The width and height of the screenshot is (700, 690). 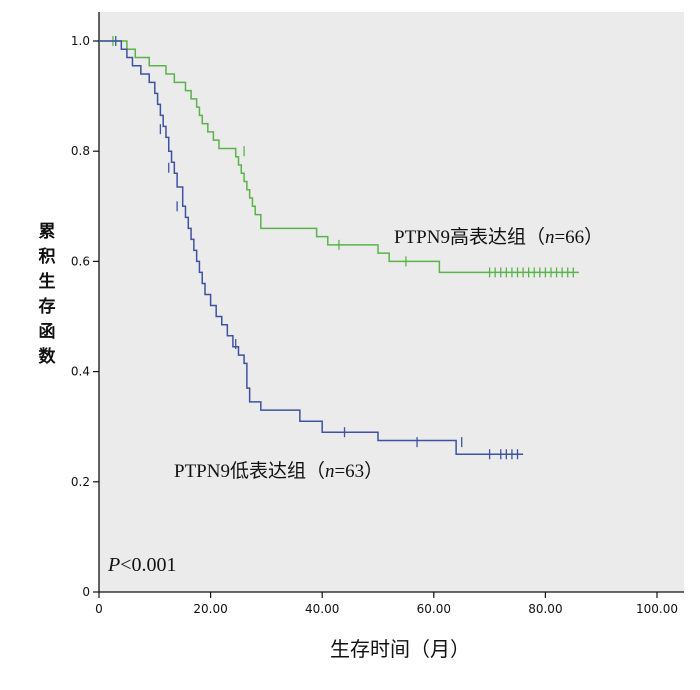 I want to click on y-tick-label: 0.4, so click(x=80, y=372).